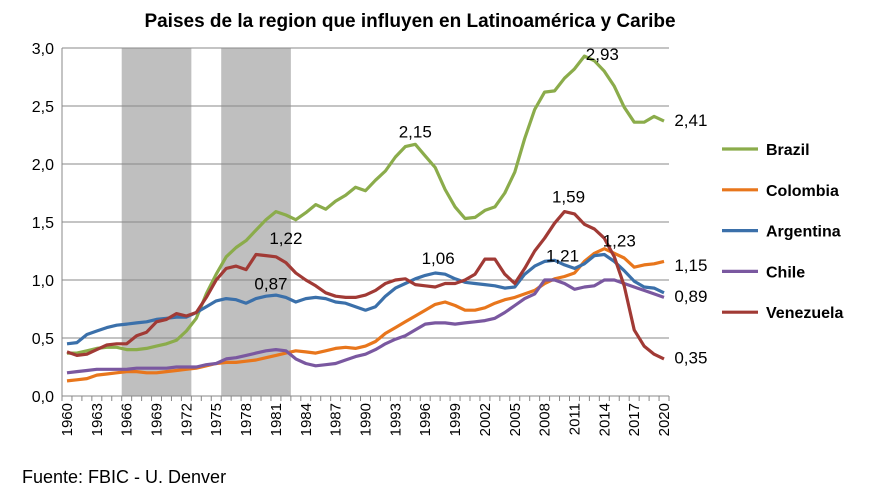 The image size is (869, 489). What do you see at coordinates (43, 223) in the screenshot?
I see `y-tick-label: 1,5` at bounding box center [43, 223].